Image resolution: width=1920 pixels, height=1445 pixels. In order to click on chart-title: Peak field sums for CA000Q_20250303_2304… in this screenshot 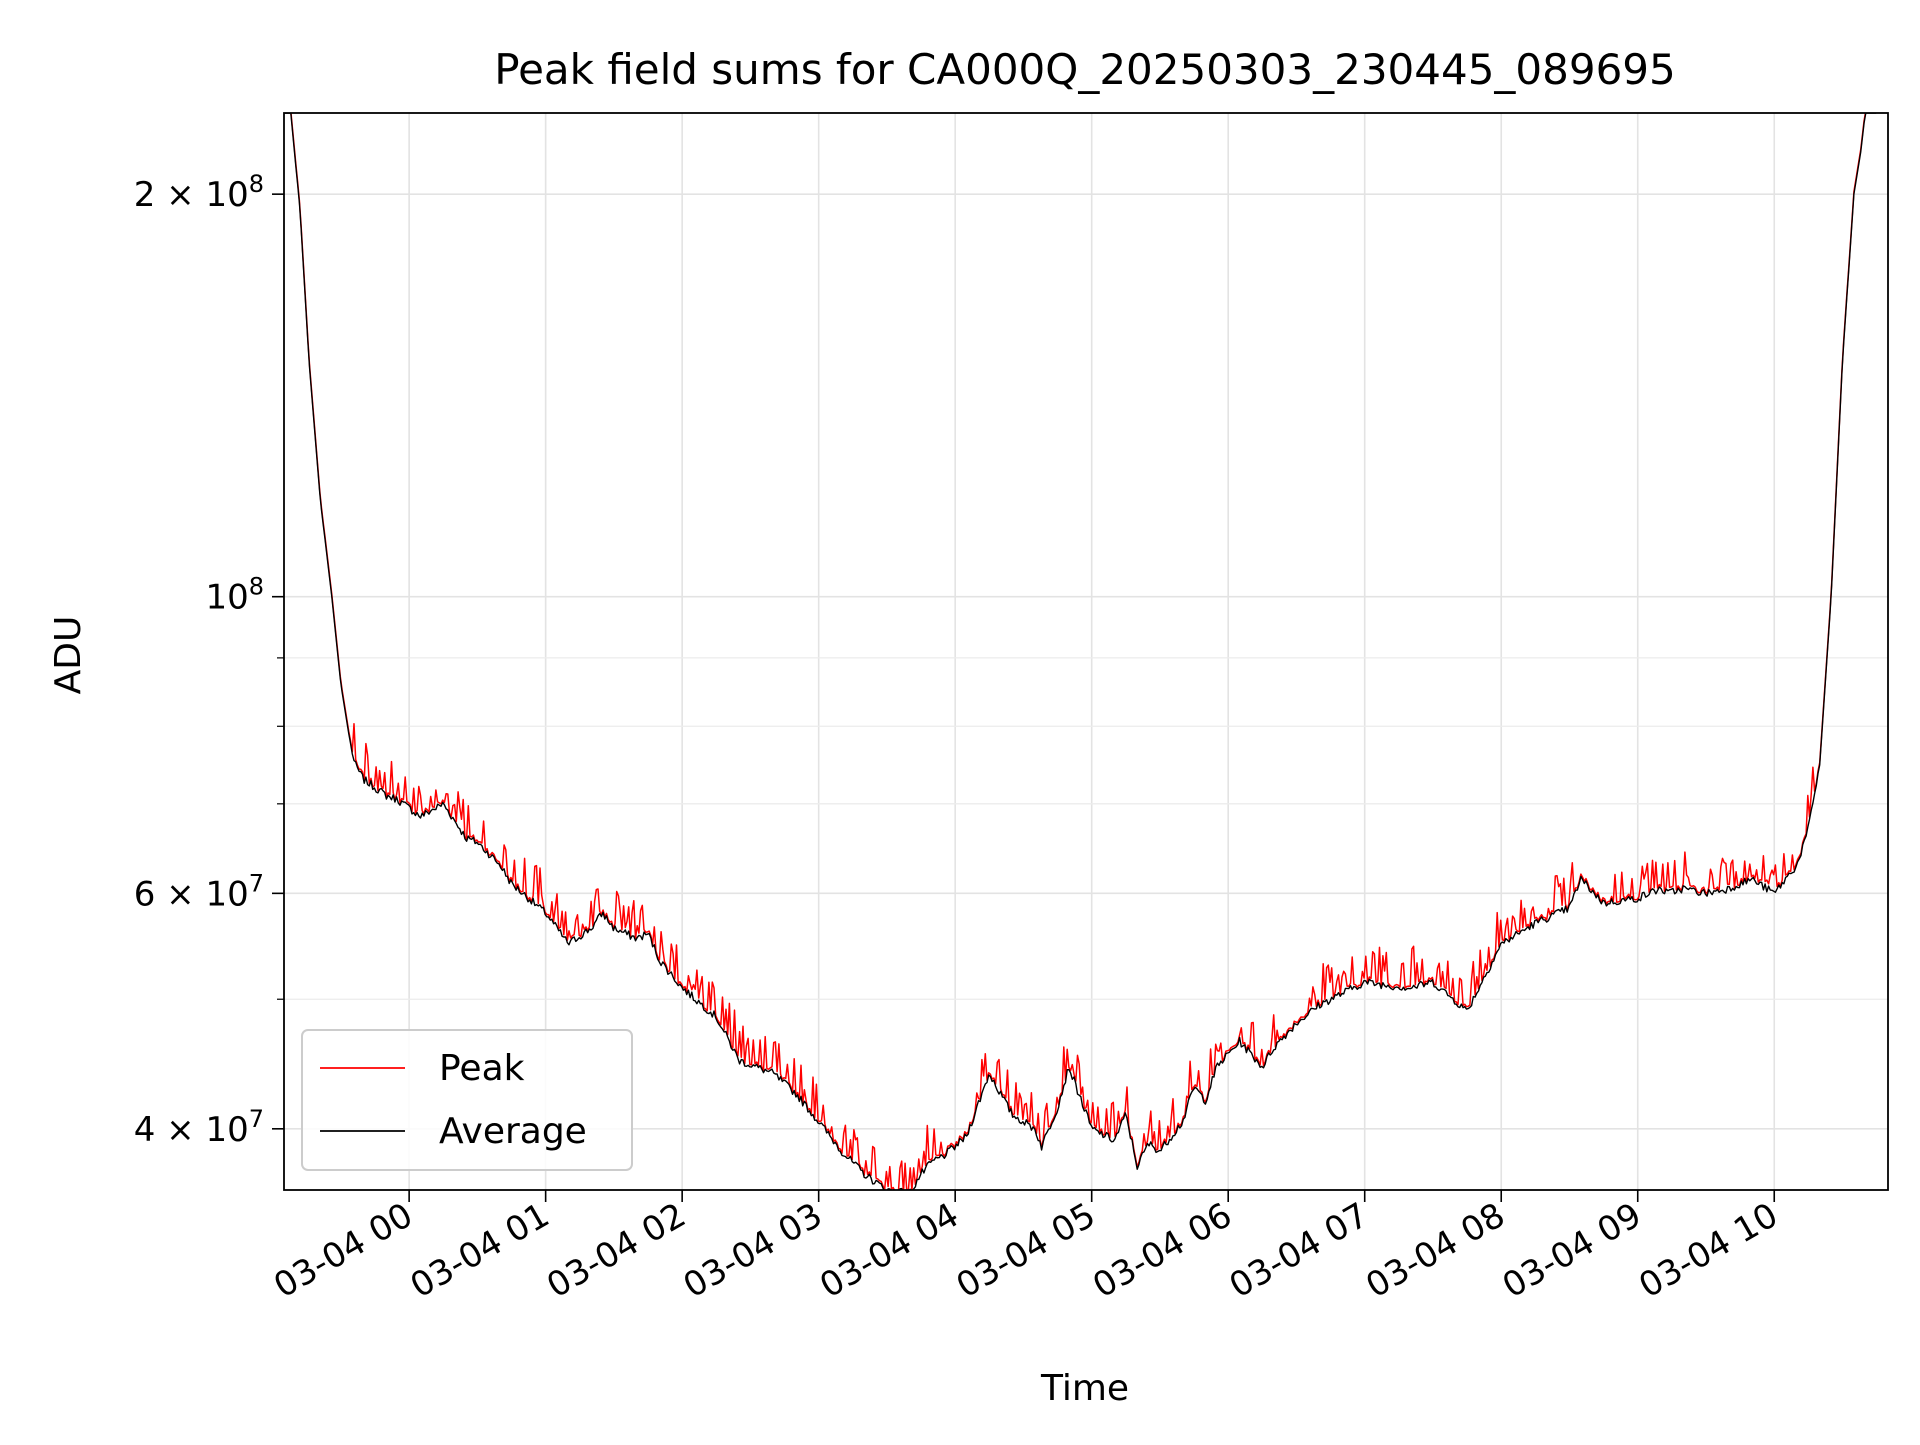, I will do `click(1085, 69)`.